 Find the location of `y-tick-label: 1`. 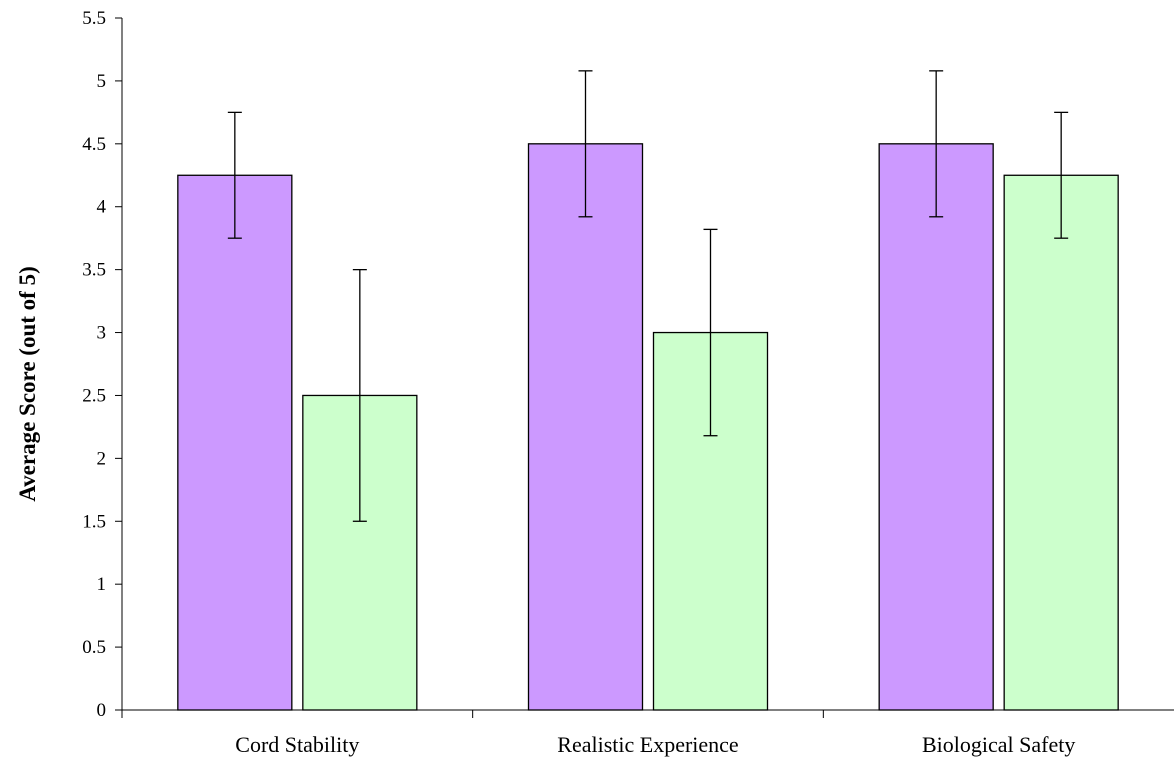

y-tick-label: 1 is located at coordinates (102, 584).